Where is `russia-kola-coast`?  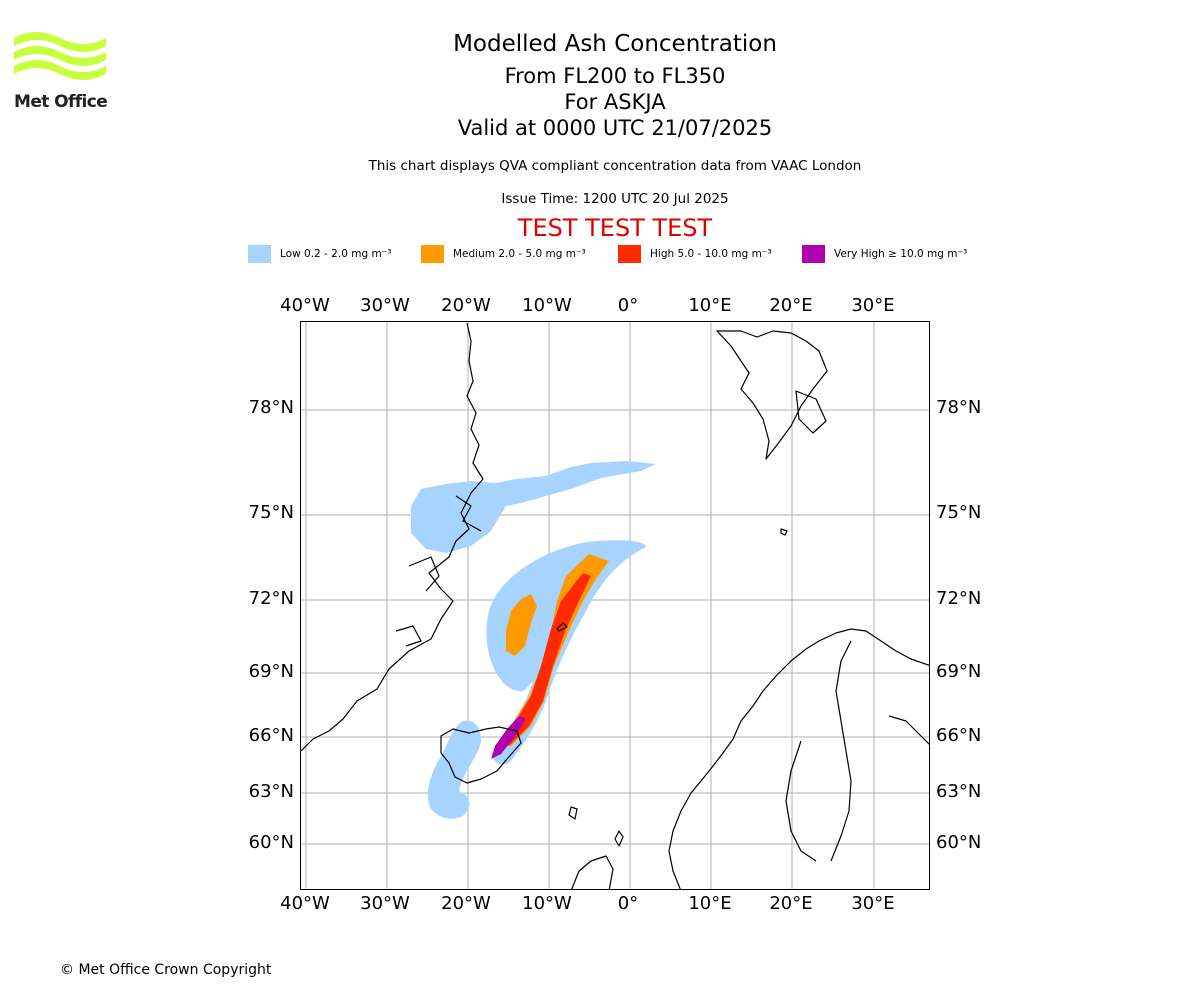 russia-kola-coast is located at coordinates (908, 730).